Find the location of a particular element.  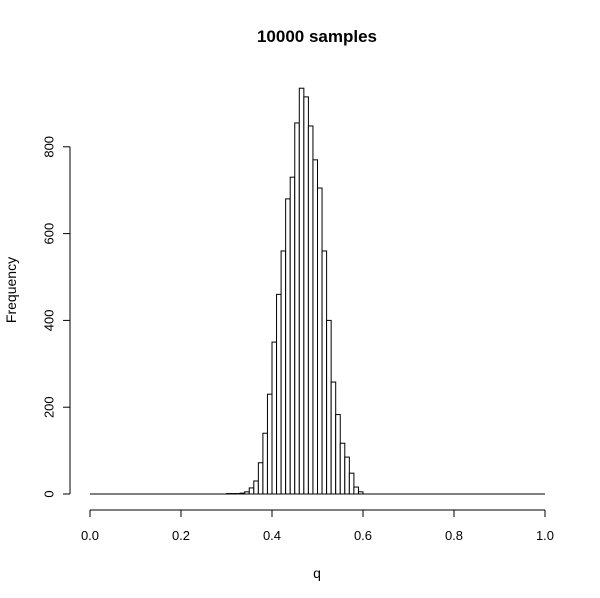

x-axis-title: q is located at coordinates (317, 573).